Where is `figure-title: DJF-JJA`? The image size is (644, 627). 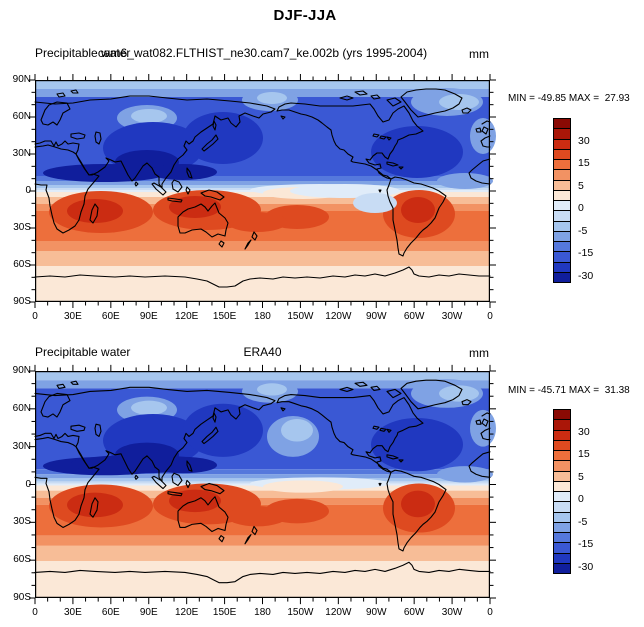
figure-title: DJF-JJA is located at coordinates (305, 15).